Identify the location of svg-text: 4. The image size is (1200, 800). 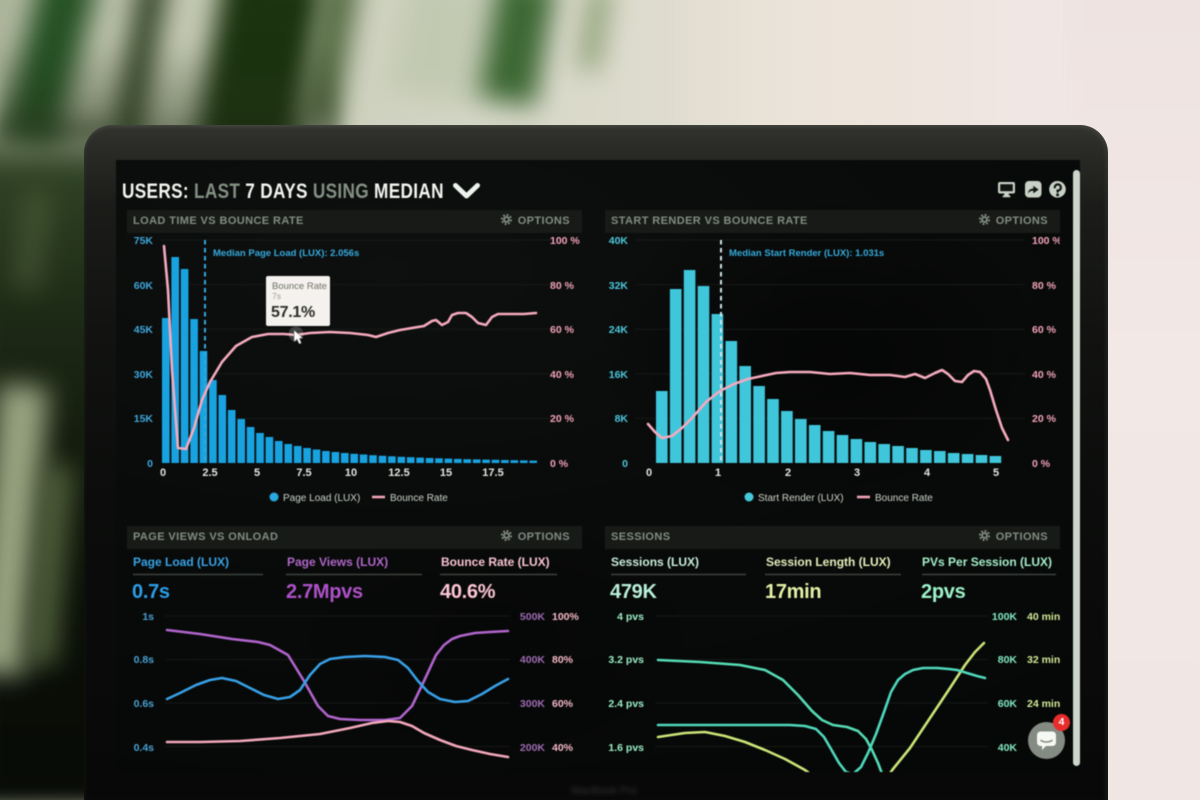
(927, 473).